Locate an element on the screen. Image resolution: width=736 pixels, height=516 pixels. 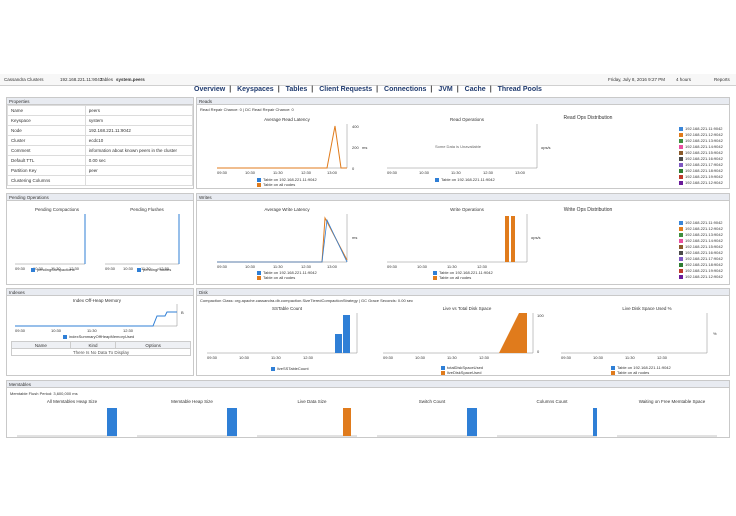
distribution-item: 192.168.221.12:9042 is located at coordinates (701, 276).